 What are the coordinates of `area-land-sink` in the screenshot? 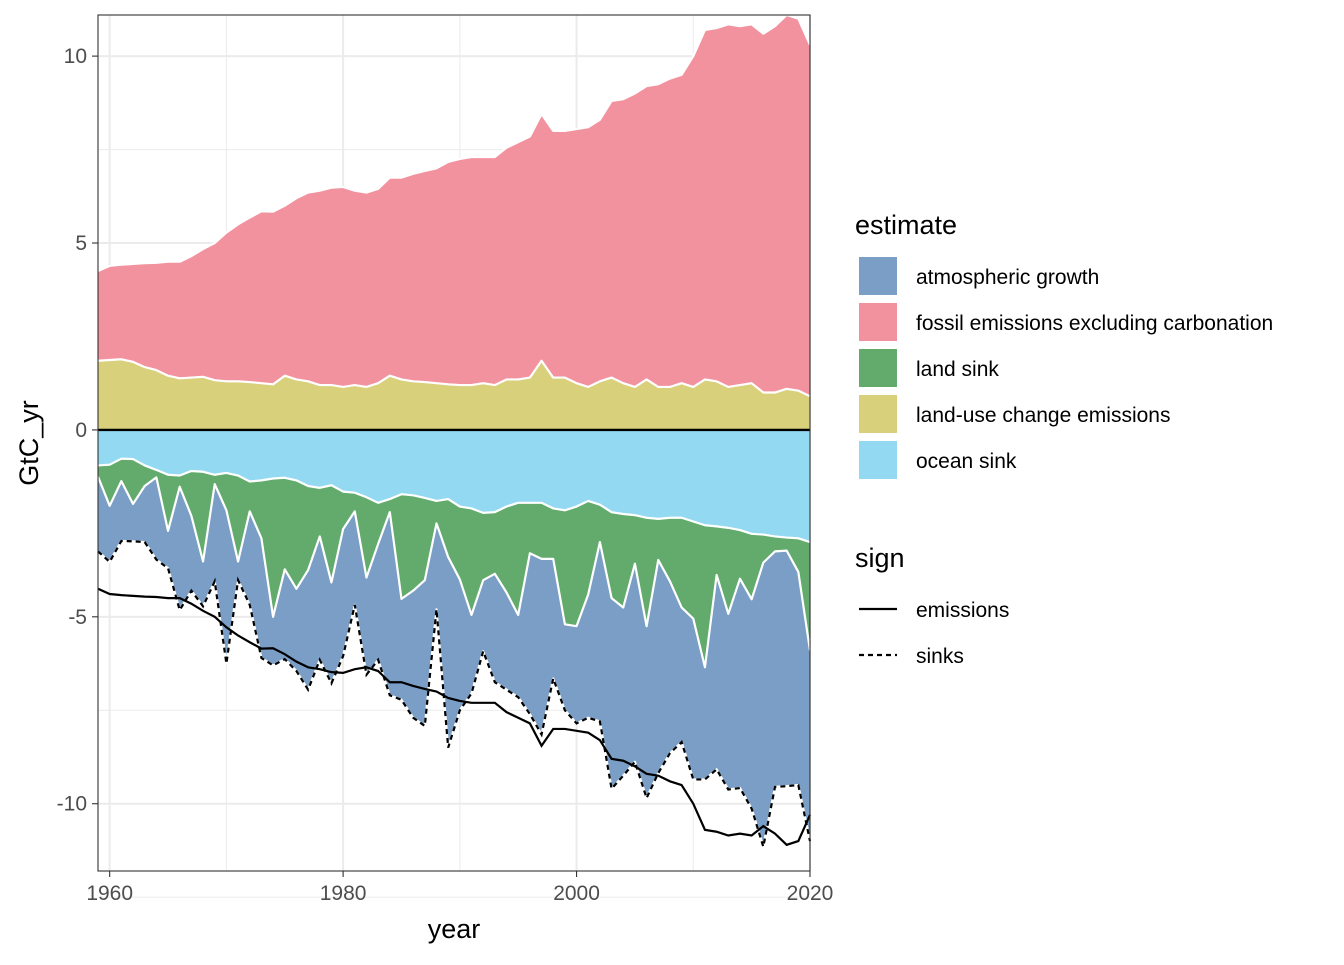 It's located at (454, 563).